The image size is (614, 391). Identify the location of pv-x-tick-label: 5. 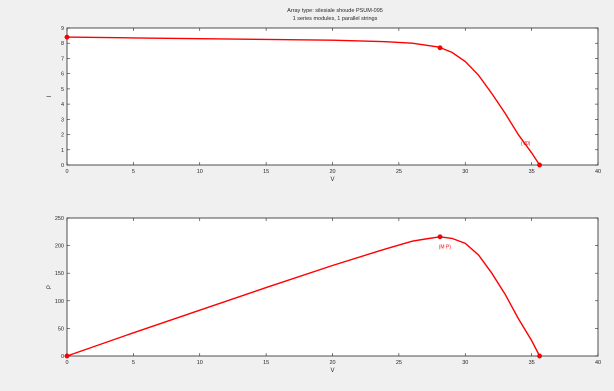
(133, 363).